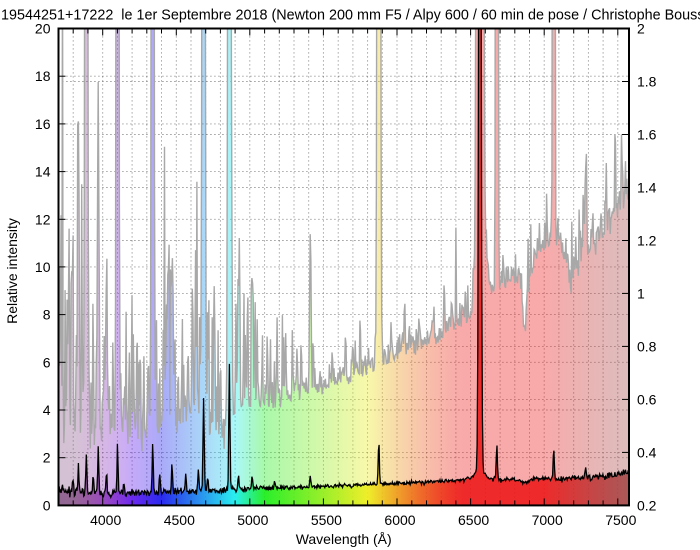  I want to click on svg-text: 8, so click(47, 315).